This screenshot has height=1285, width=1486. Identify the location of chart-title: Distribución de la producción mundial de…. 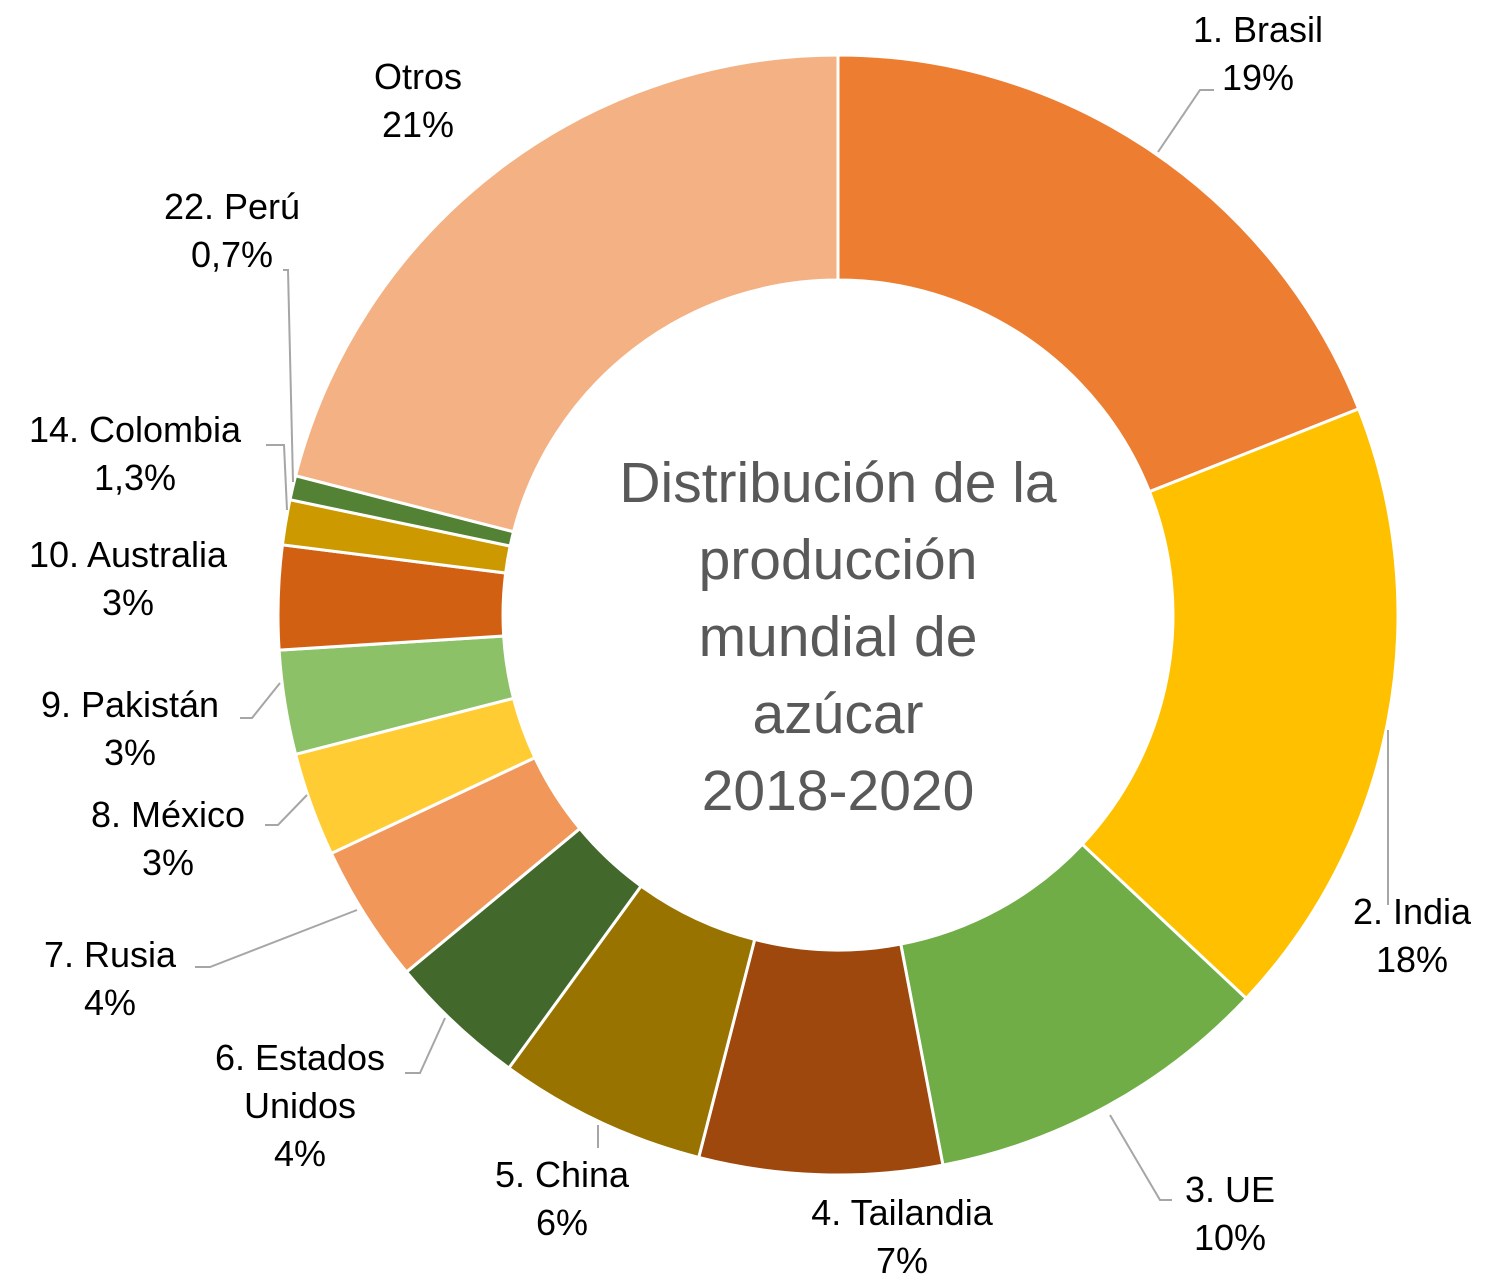
(838, 637).